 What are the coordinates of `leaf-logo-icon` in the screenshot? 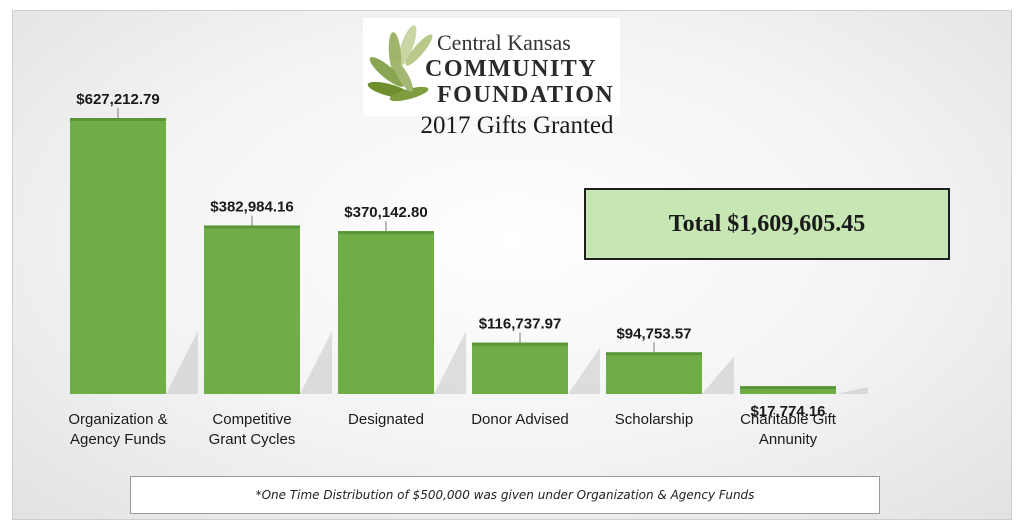 It's located at (400, 63).